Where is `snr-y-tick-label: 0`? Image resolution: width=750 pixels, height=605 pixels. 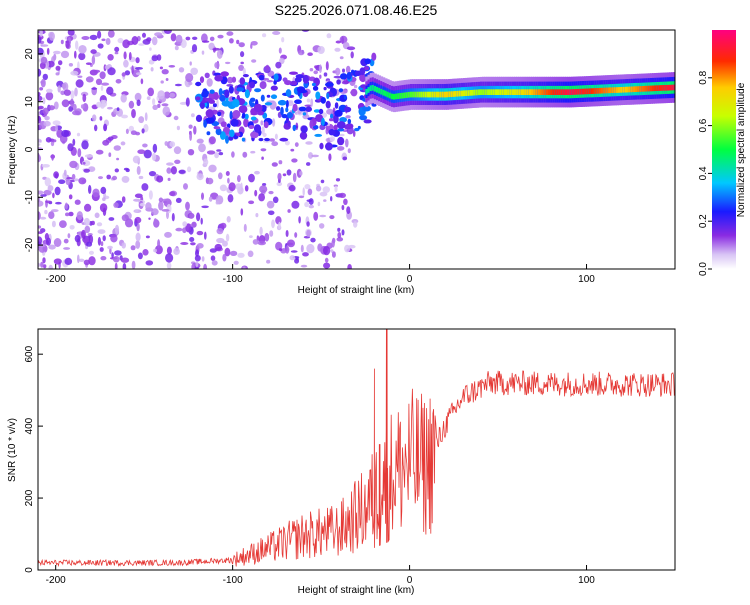
snr-y-tick-label: 0 is located at coordinates (29, 570).